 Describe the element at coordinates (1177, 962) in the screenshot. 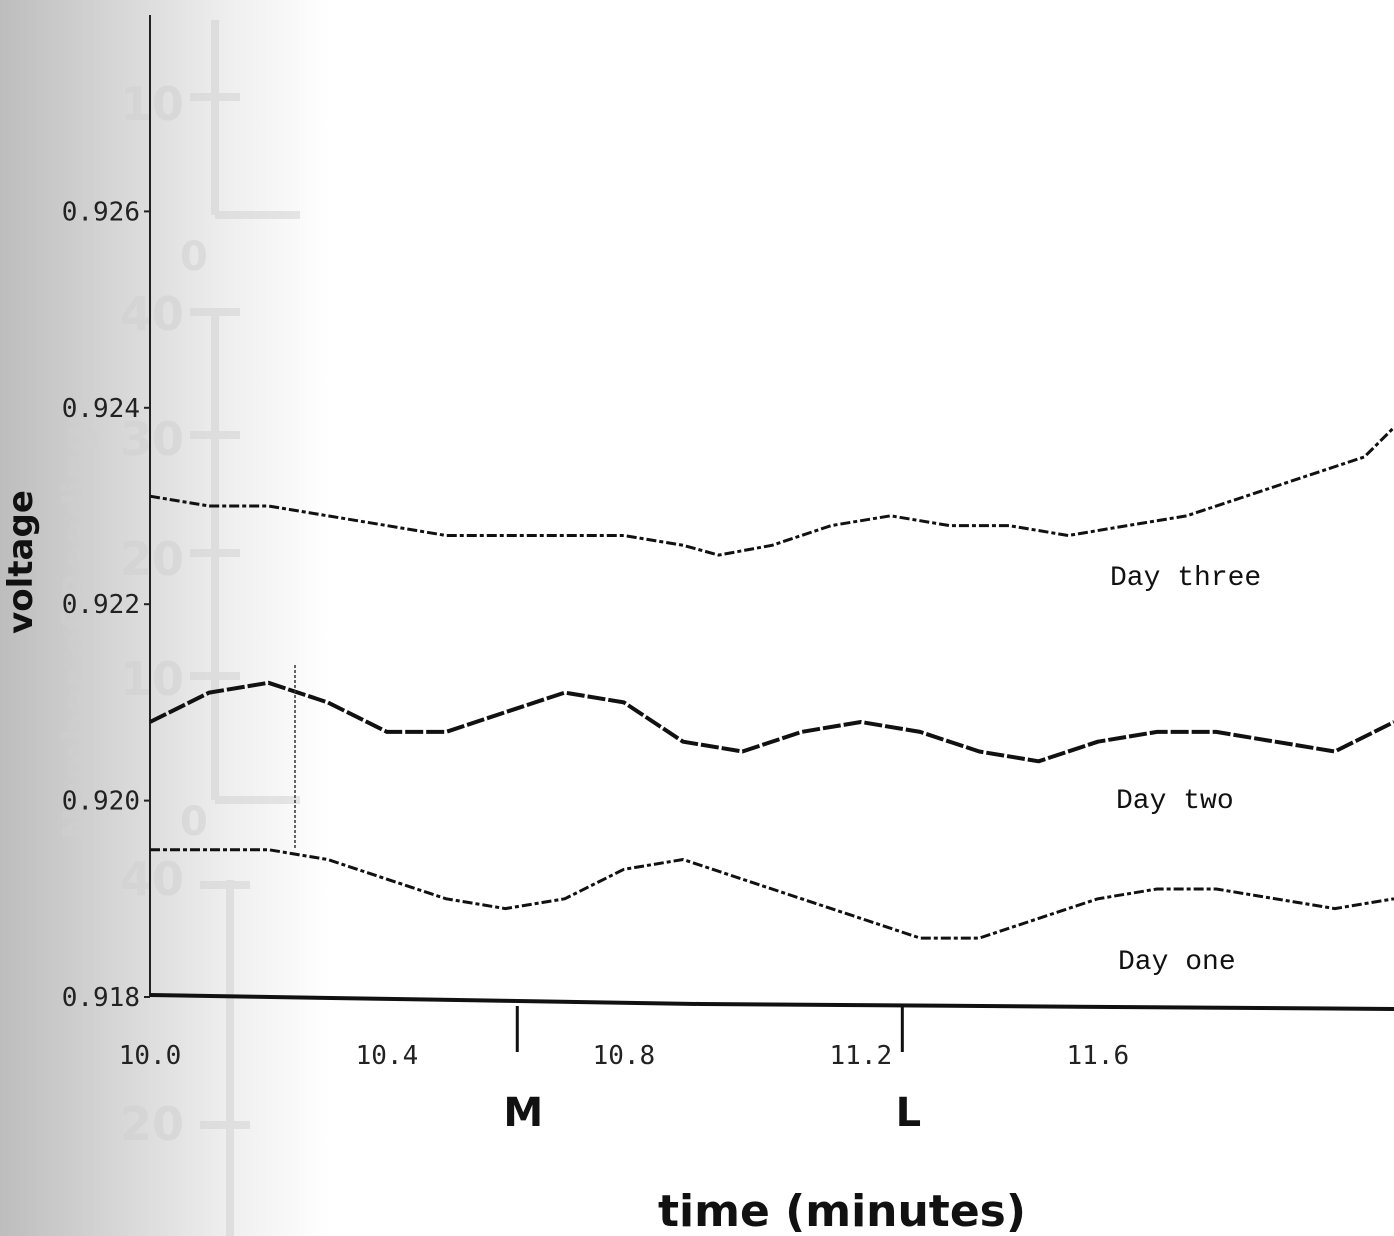

I see `series-label-day-one: Day one` at that location.